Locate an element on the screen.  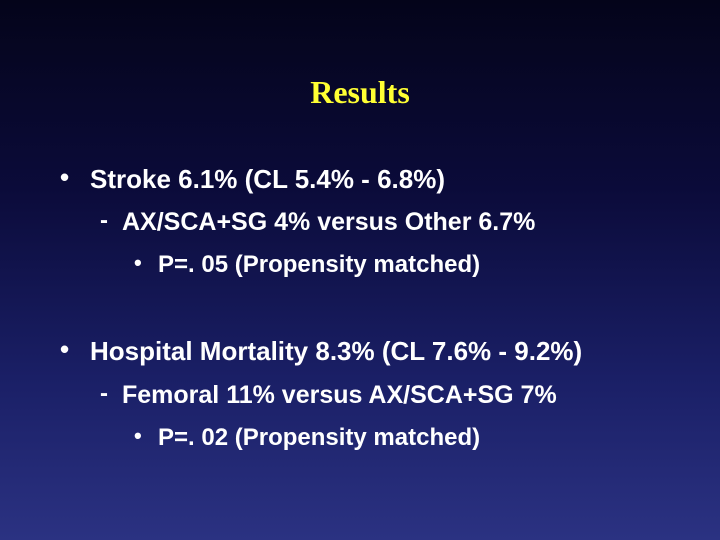
sub-sub-bullet-mortality-pvalue: P=. 02 (Propensity matched) is located at coordinates (319, 437).